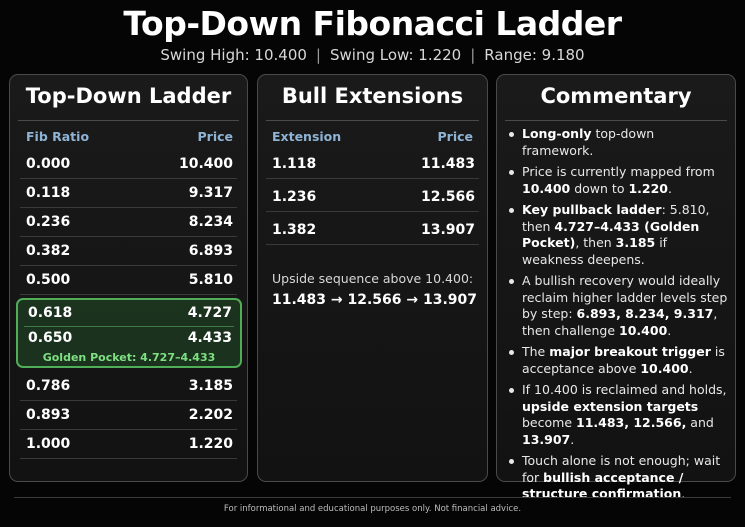  What do you see at coordinates (621, 469) in the screenshot?
I see `commentary-text: Touch alone is not enough; wait for` at bounding box center [621, 469].